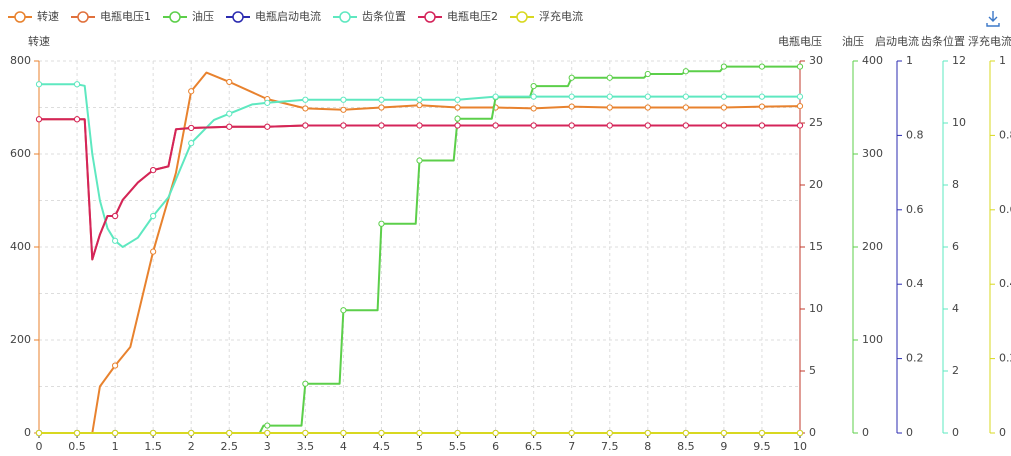 The height and width of the screenshot is (456, 1011). Describe the element at coordinates (273, 16) in the screenshot. I see `legend-item: 电瓶启动电流` at that location.